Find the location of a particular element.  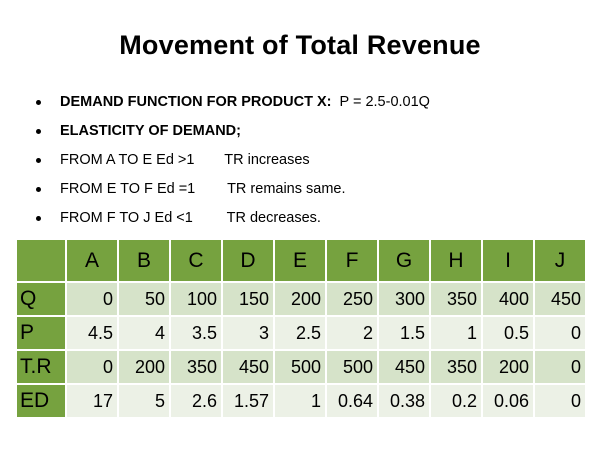

table-cell: 0.38 is located at coordinates (404, 401).